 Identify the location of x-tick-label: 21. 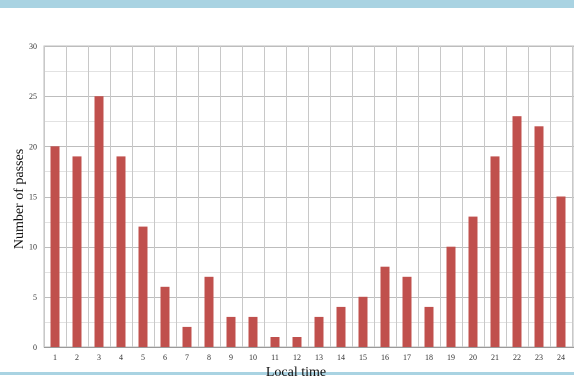
(495, 357).